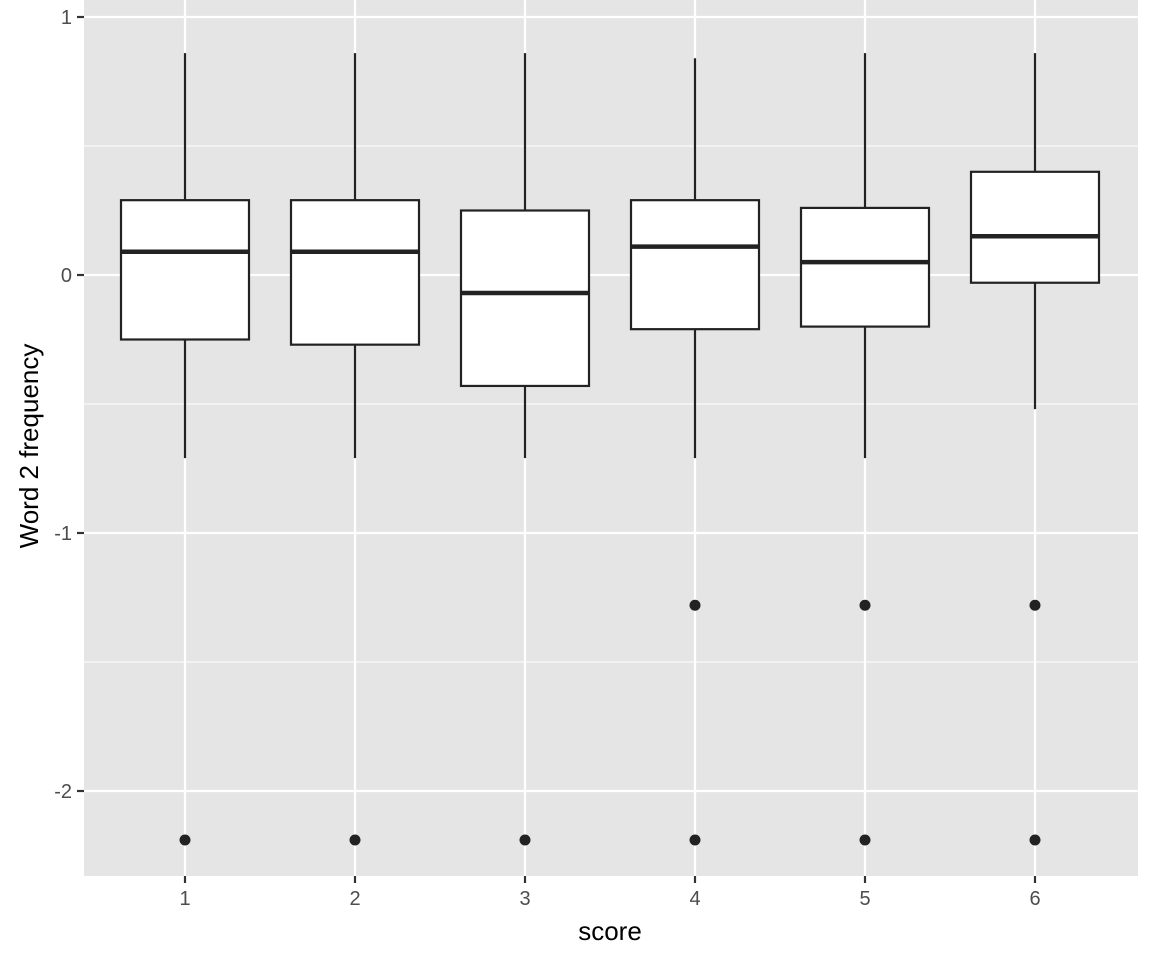 Image resolution: width=1152 pixels, height=960 pixels. Describe the element at coordinates (66, 18) in the screenshot. I see `y-tick-label: 1` at that location.